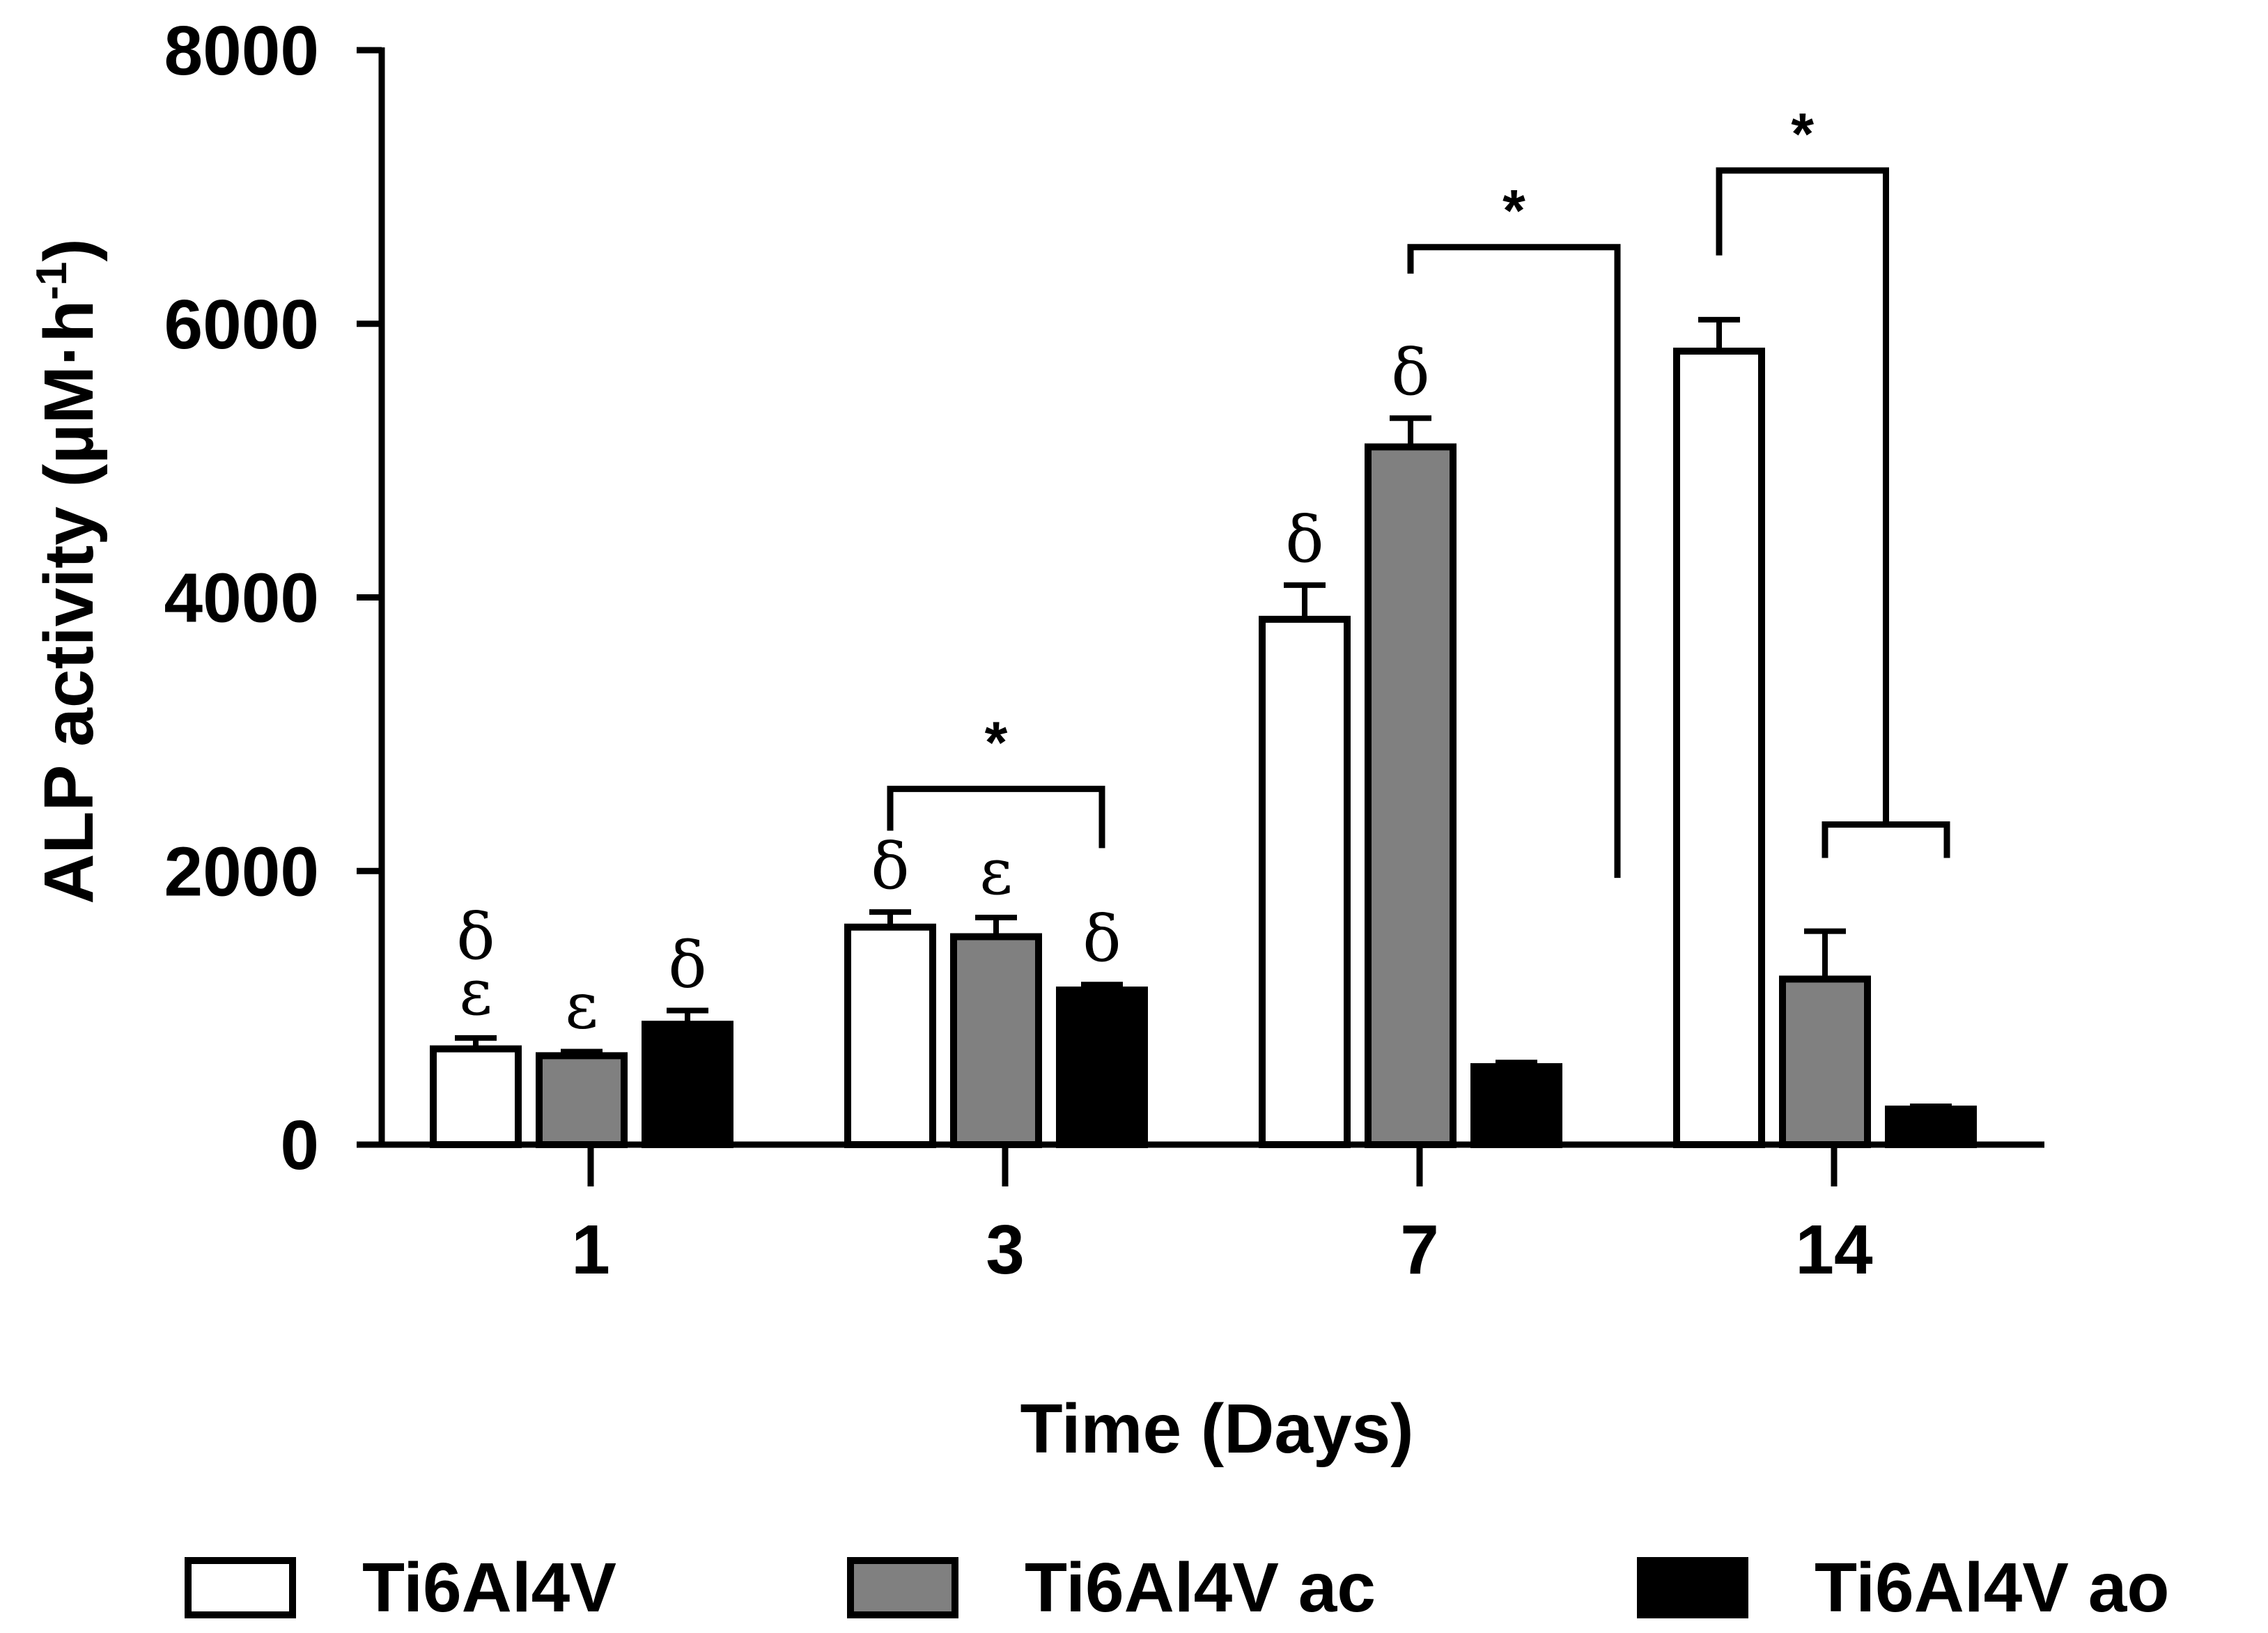  Describe the element at coordinates (1419, 1250) in the screenshot. I see `x-tick-label: 7` at that location.